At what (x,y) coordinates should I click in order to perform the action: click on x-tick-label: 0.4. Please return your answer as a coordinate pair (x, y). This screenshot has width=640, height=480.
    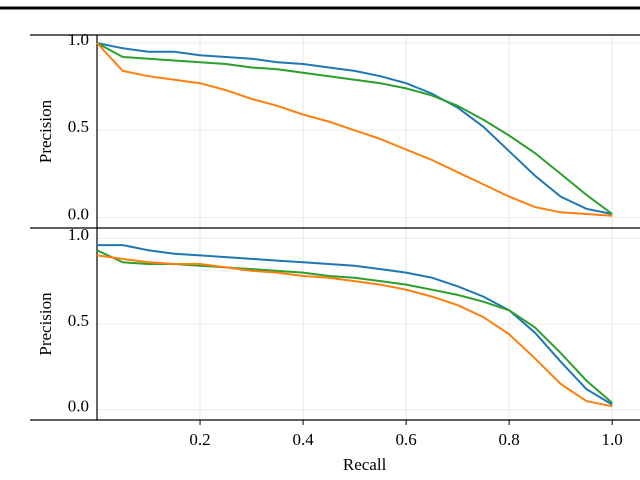
    Looking at the image, I should click on (303, 439).